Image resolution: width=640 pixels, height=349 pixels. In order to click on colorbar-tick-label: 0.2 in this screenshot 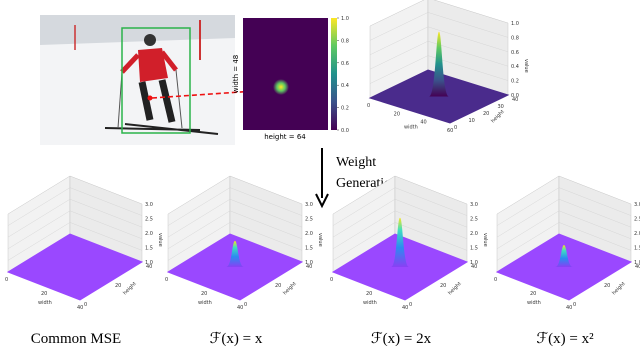, I will do `click(345, 109)`.